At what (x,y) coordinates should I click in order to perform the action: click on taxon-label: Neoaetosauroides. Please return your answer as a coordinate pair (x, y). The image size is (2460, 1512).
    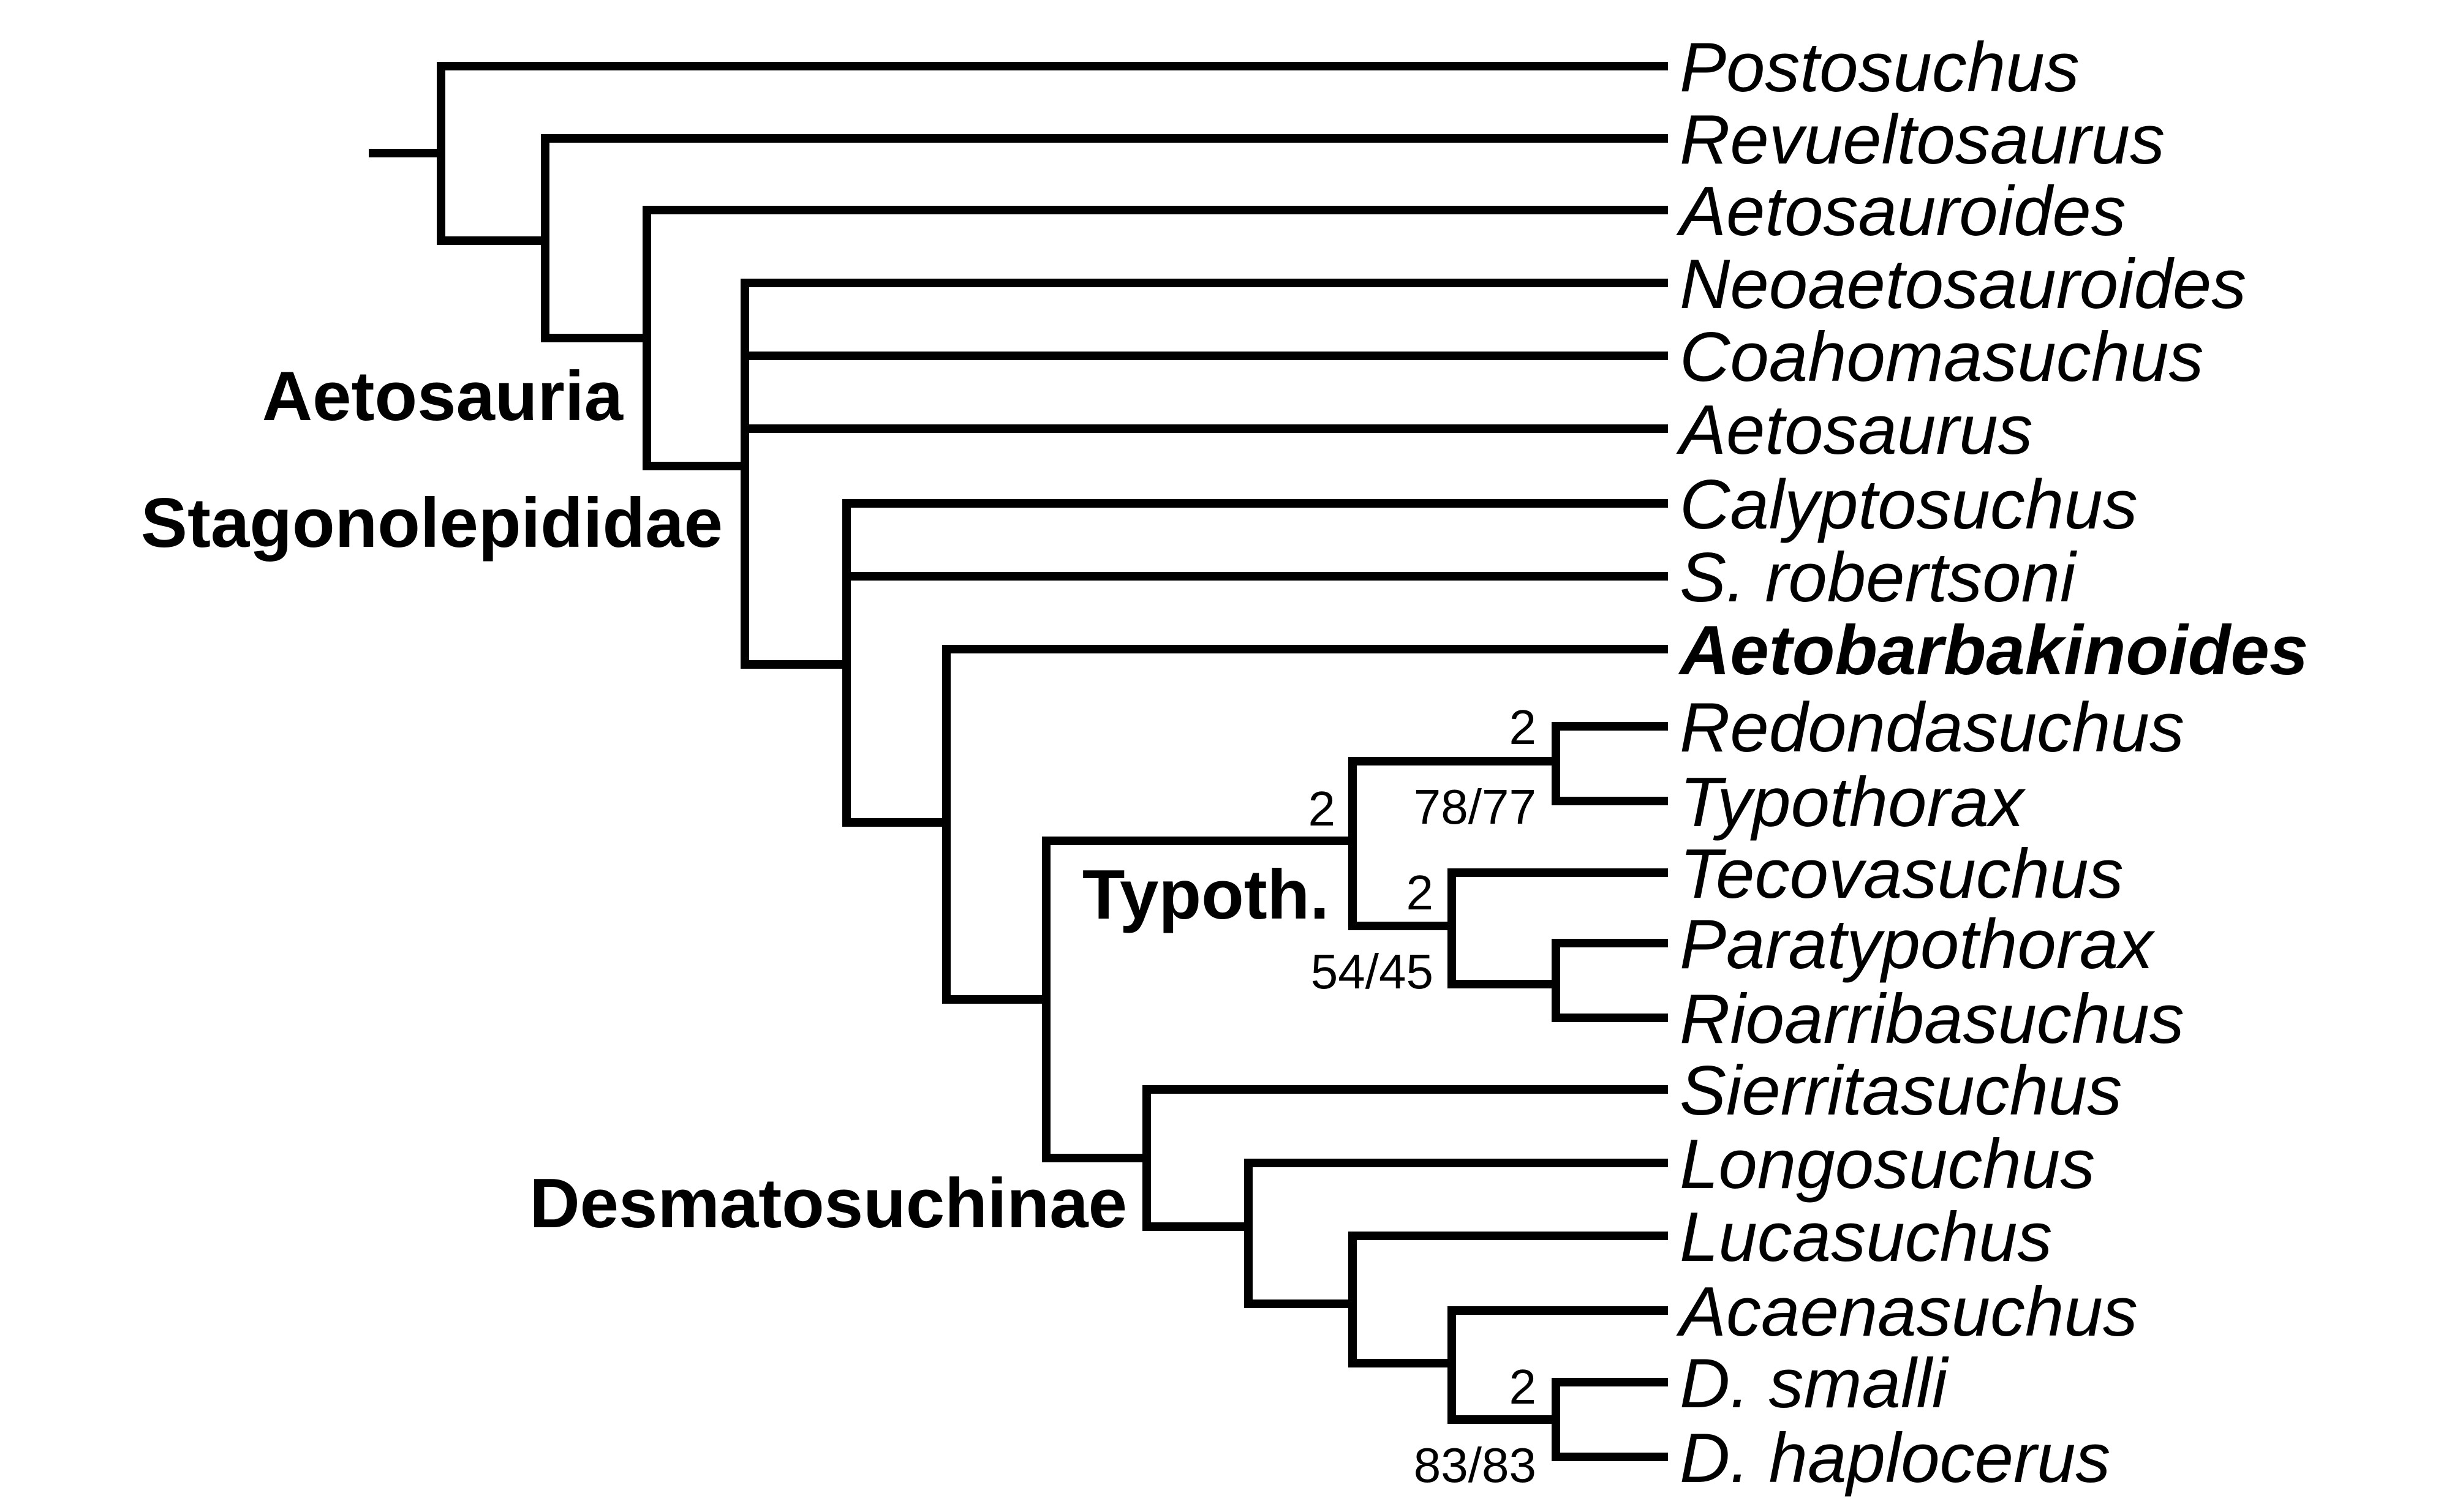
    Looking at the image, I should click on (1963, 284).